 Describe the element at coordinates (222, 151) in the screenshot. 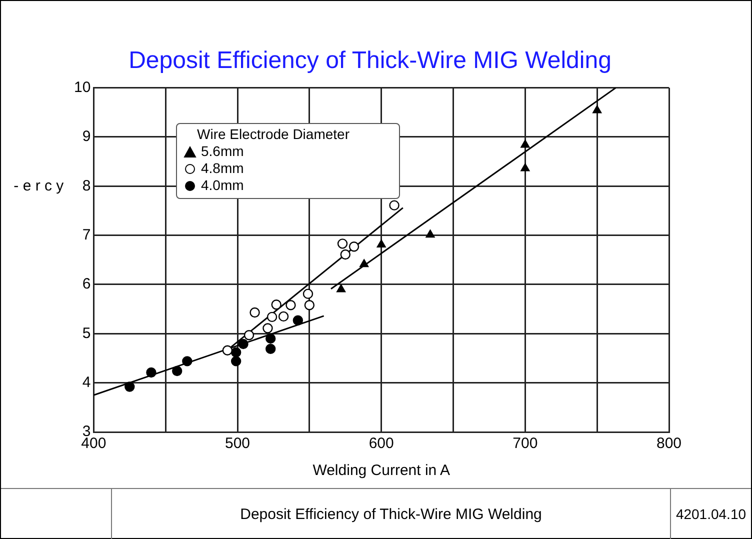

I see `legend-label: 5.6mm` at that location.